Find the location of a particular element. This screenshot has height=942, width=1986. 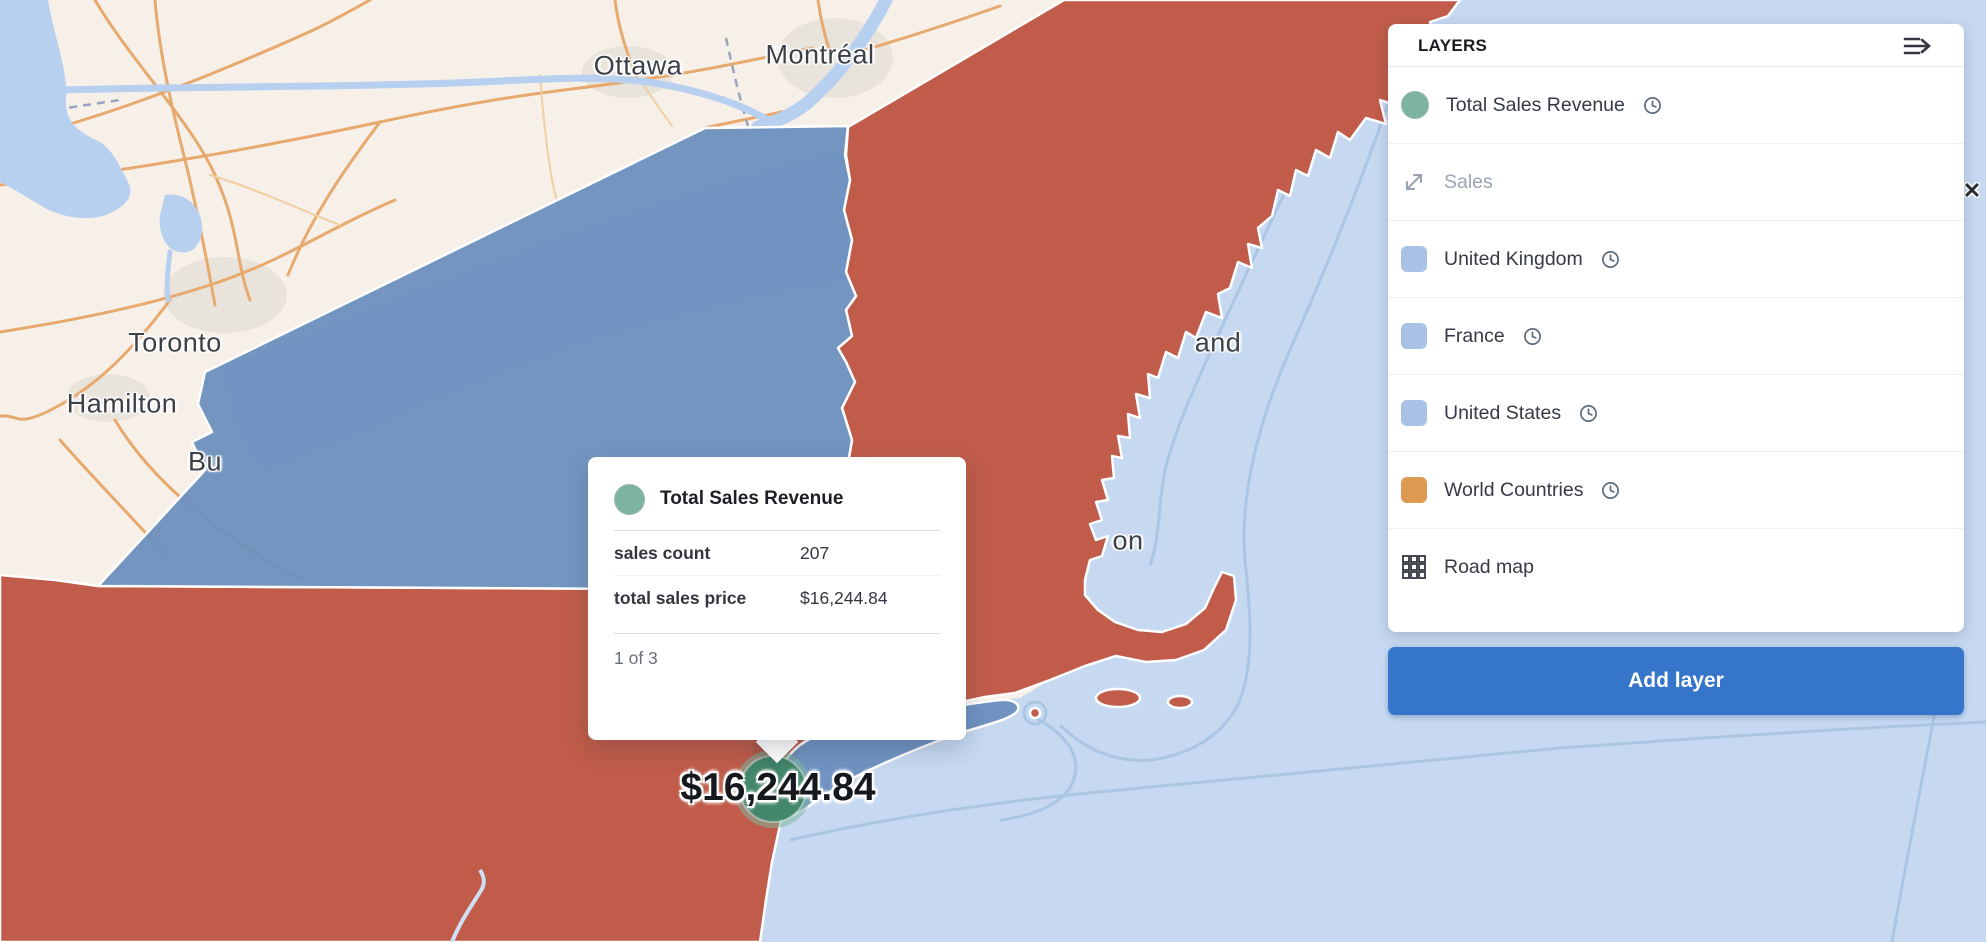

city-label-montreal: Montréal is located at coordinates (820, 54).